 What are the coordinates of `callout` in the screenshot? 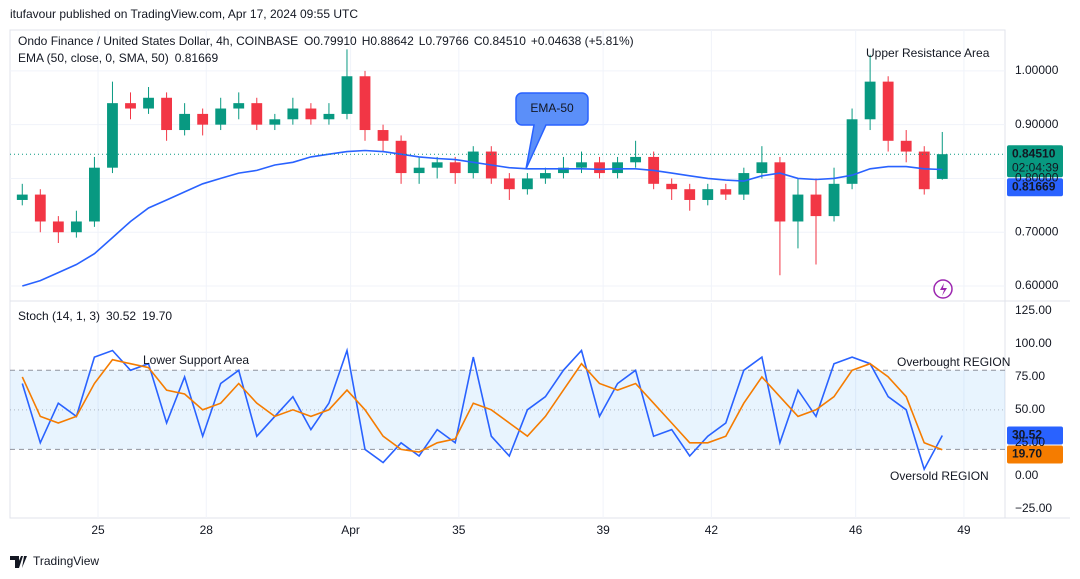 It's located at (552, 131).